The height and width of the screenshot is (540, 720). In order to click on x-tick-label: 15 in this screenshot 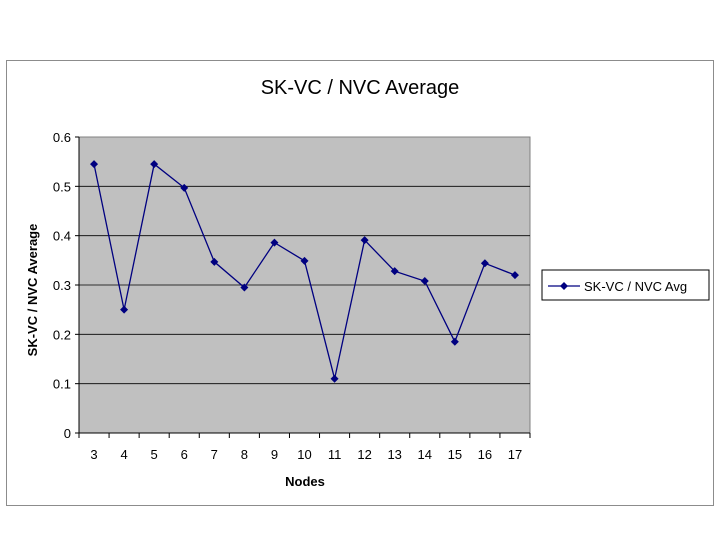, I will do `click(455, 454)`.